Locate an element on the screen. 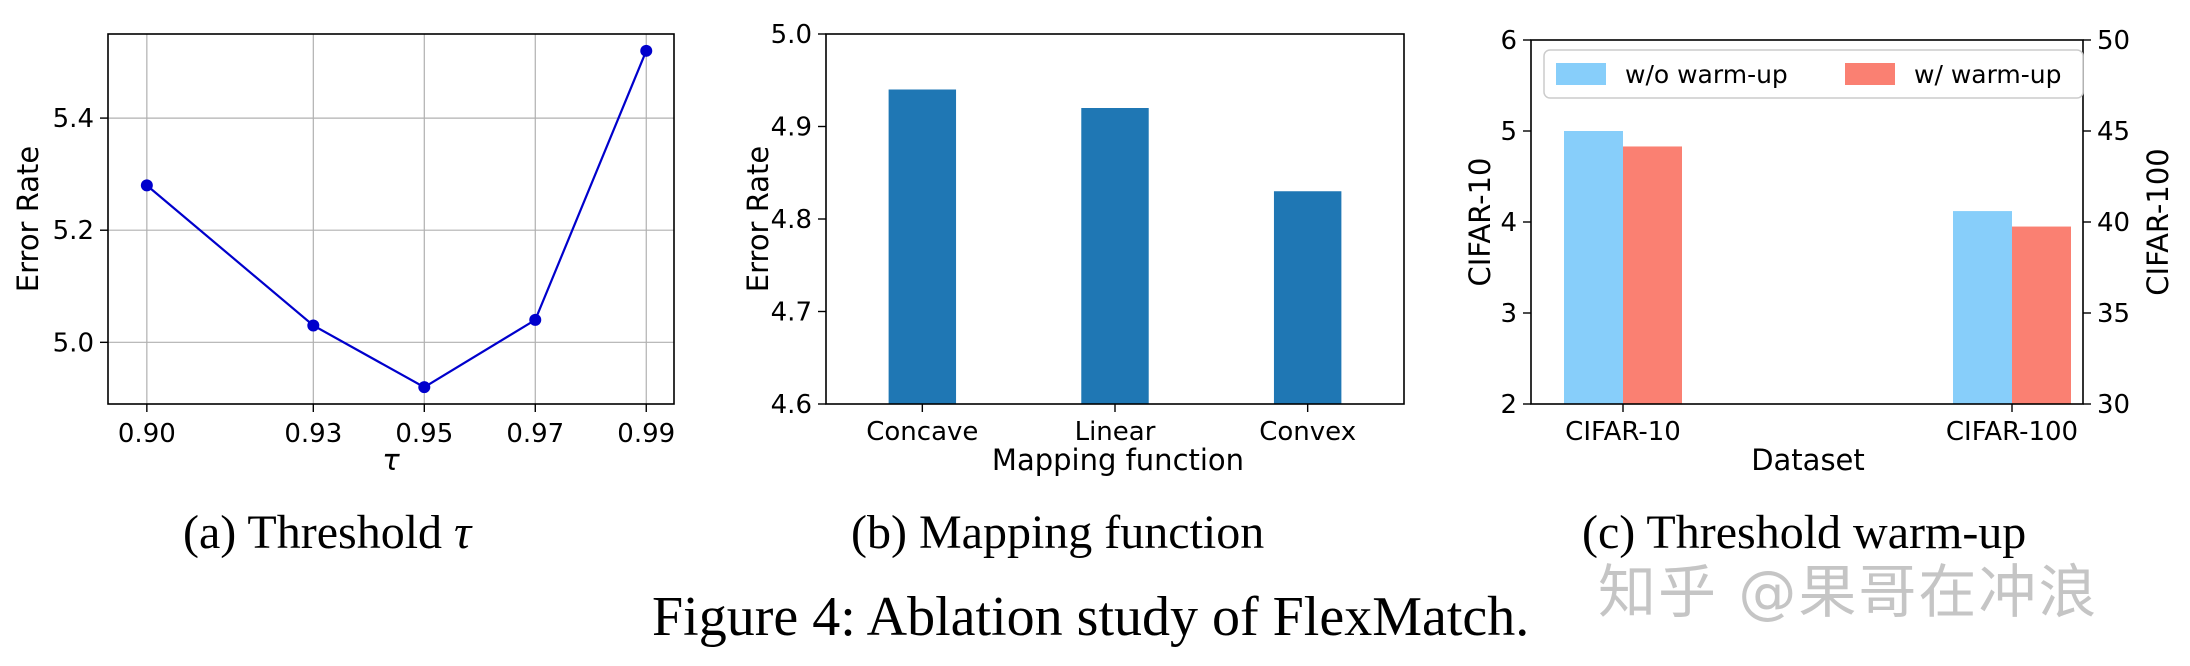 The width and height of the screenshot is (2190, 666). caption-a-text: (a) Threshold is located at coordinates (319, 532).